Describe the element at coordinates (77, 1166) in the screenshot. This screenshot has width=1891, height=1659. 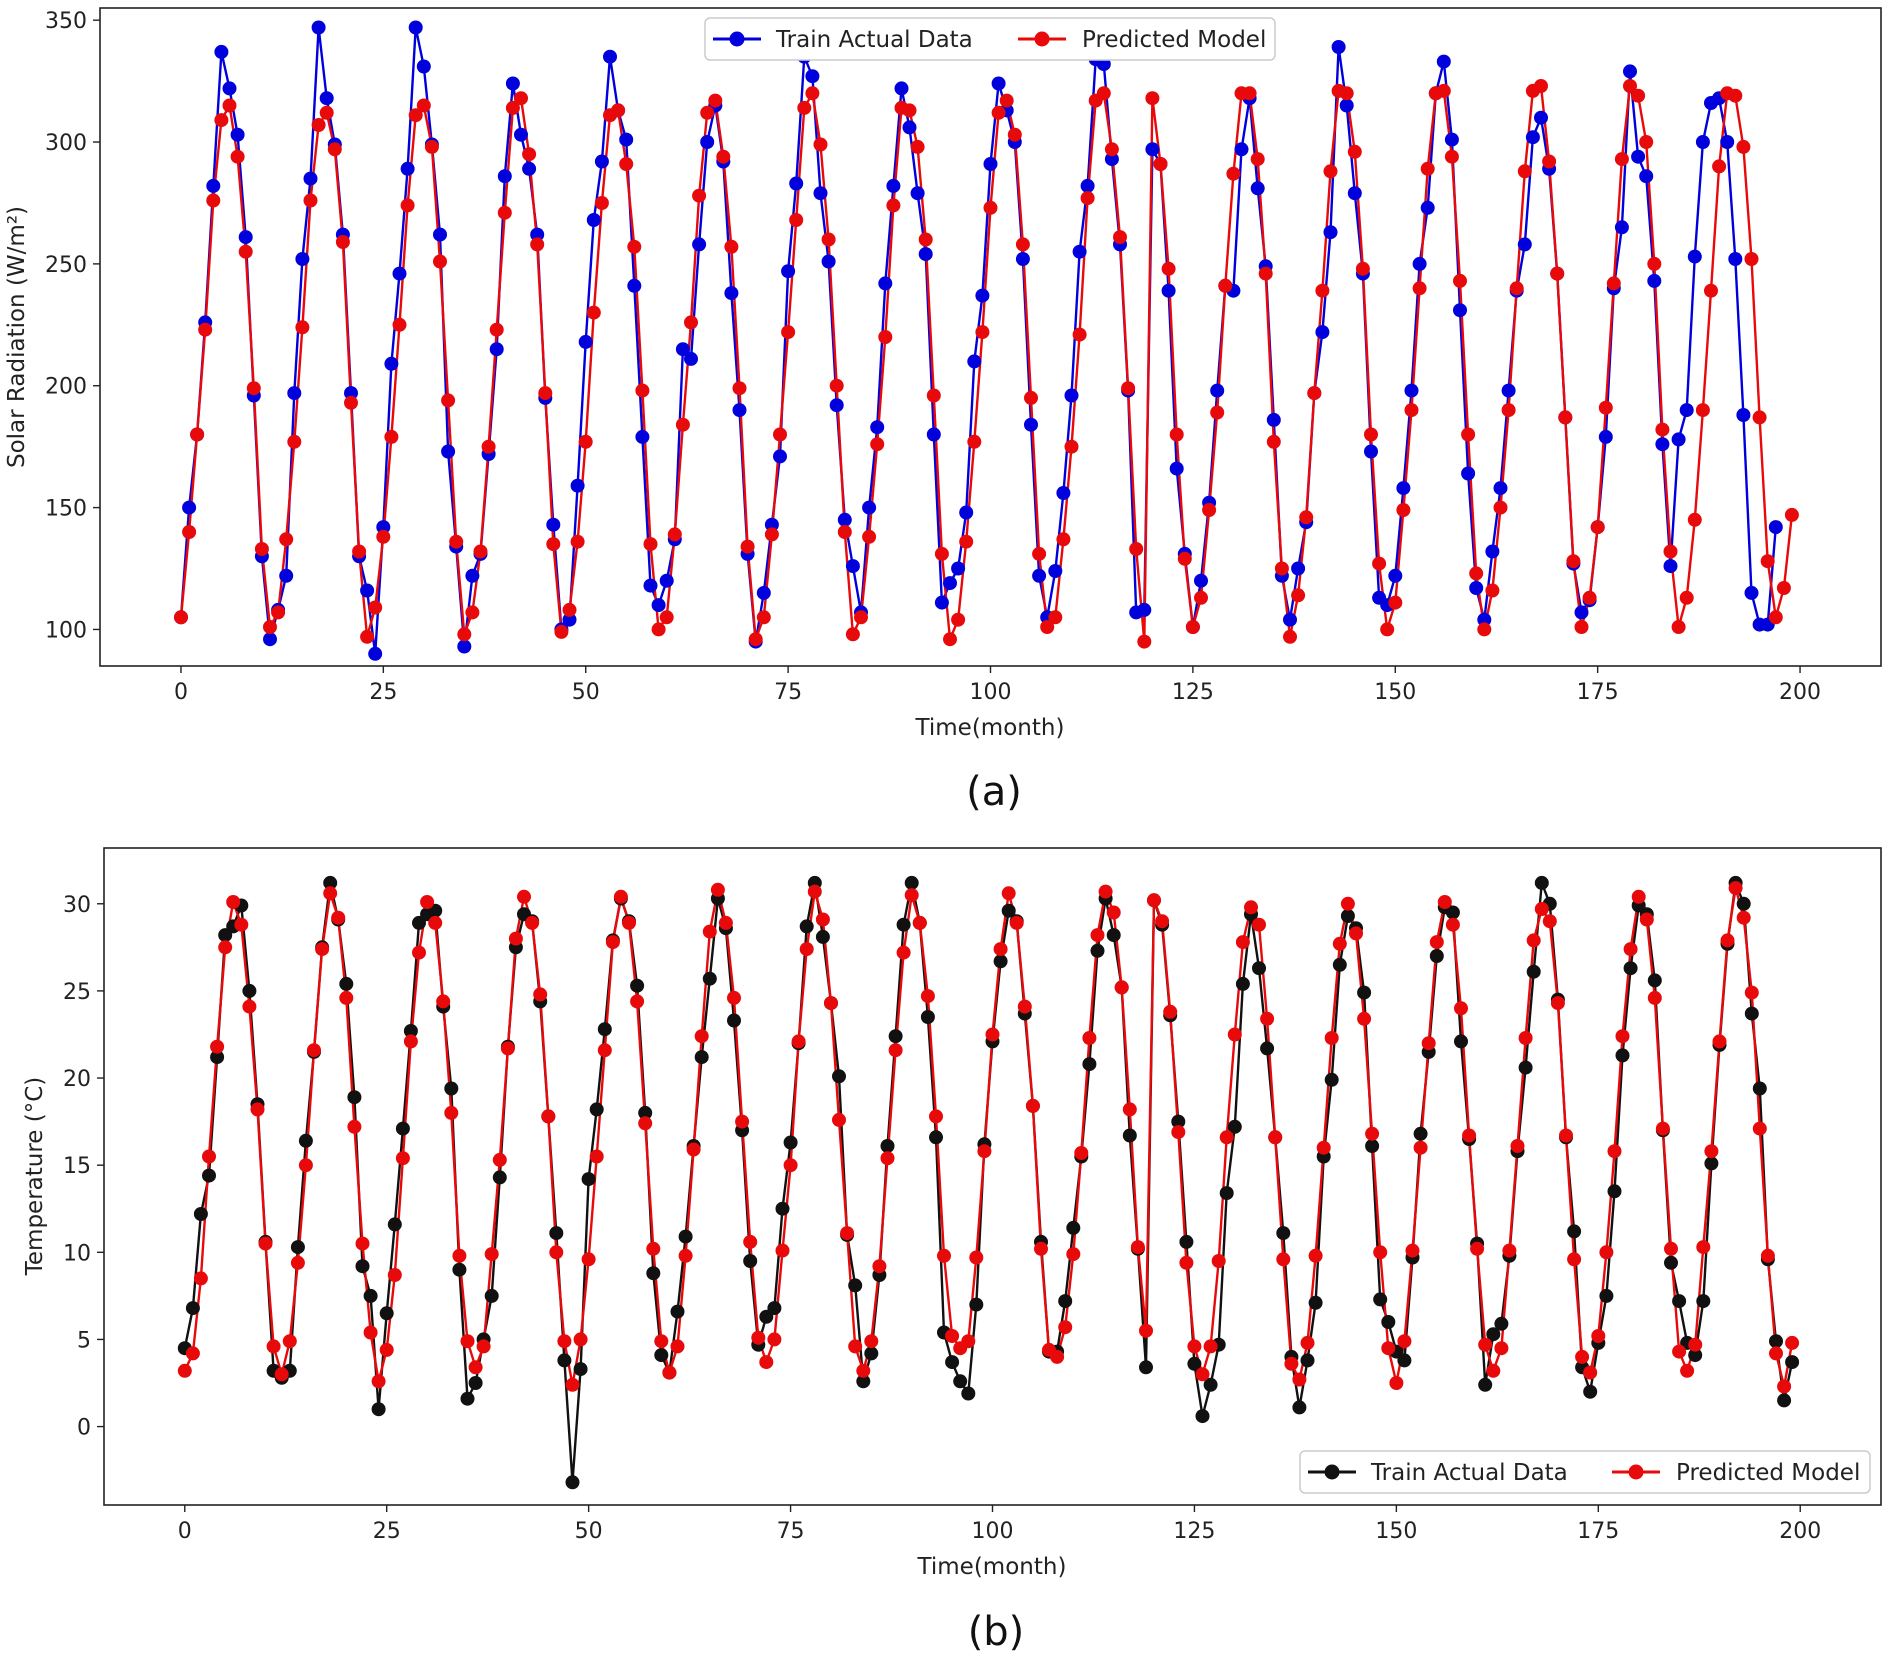
I see `y-tick-label-b-3: 15` at that location.